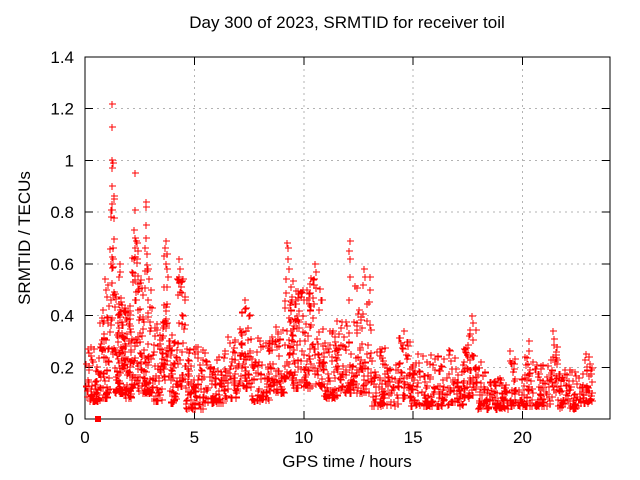 This screenshot has width=640, height=480. Describe the element at coordinates (303, 437) in the screenshot. I see `x-tick-label: 10` at that location.